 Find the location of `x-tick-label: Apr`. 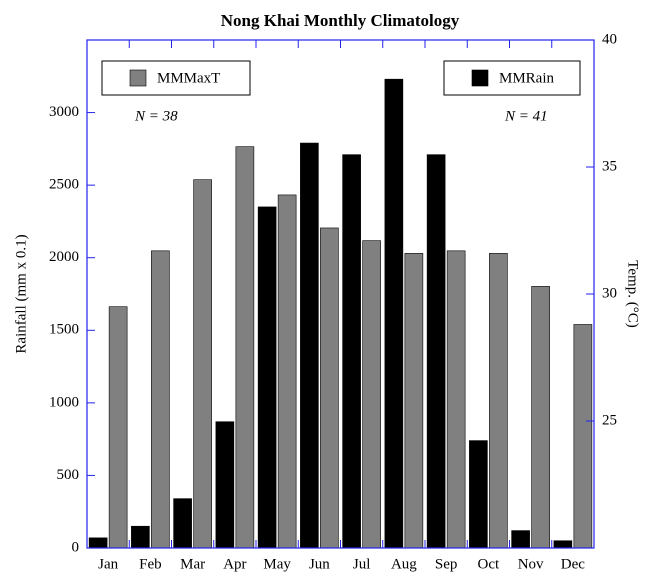

x-tick-label: Apr is located at coordinates (234, 564).